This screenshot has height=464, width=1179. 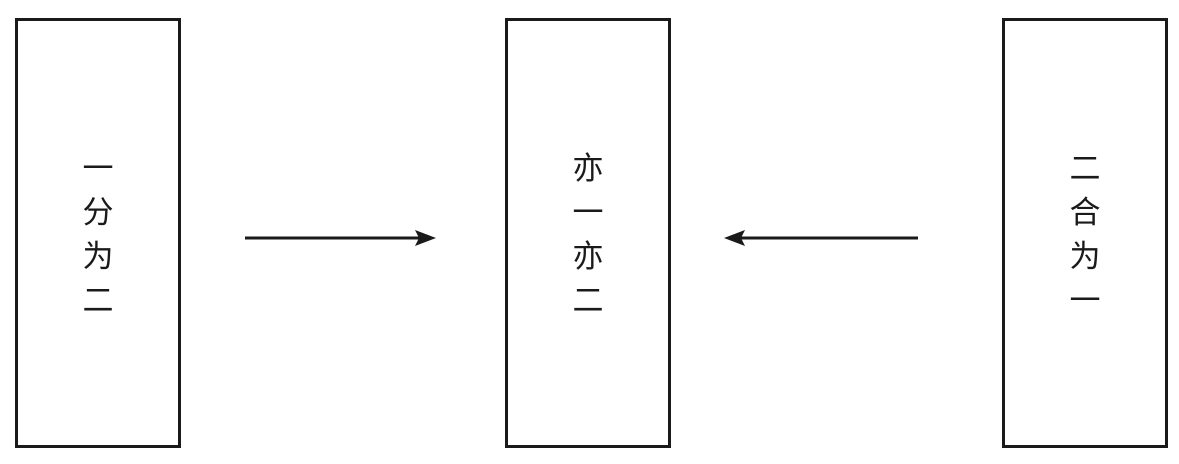 What do you see at coordinates (734, 238) in the screenshot?
I see `arrow-right-to-center-head` at bounding box center [734, 238].